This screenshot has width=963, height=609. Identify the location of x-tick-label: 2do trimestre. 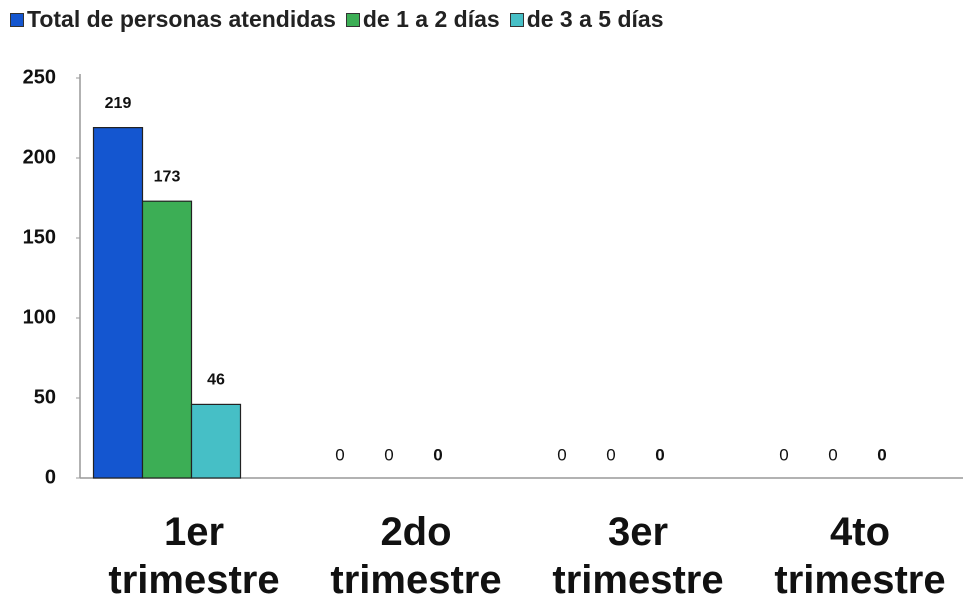
(416, 556).